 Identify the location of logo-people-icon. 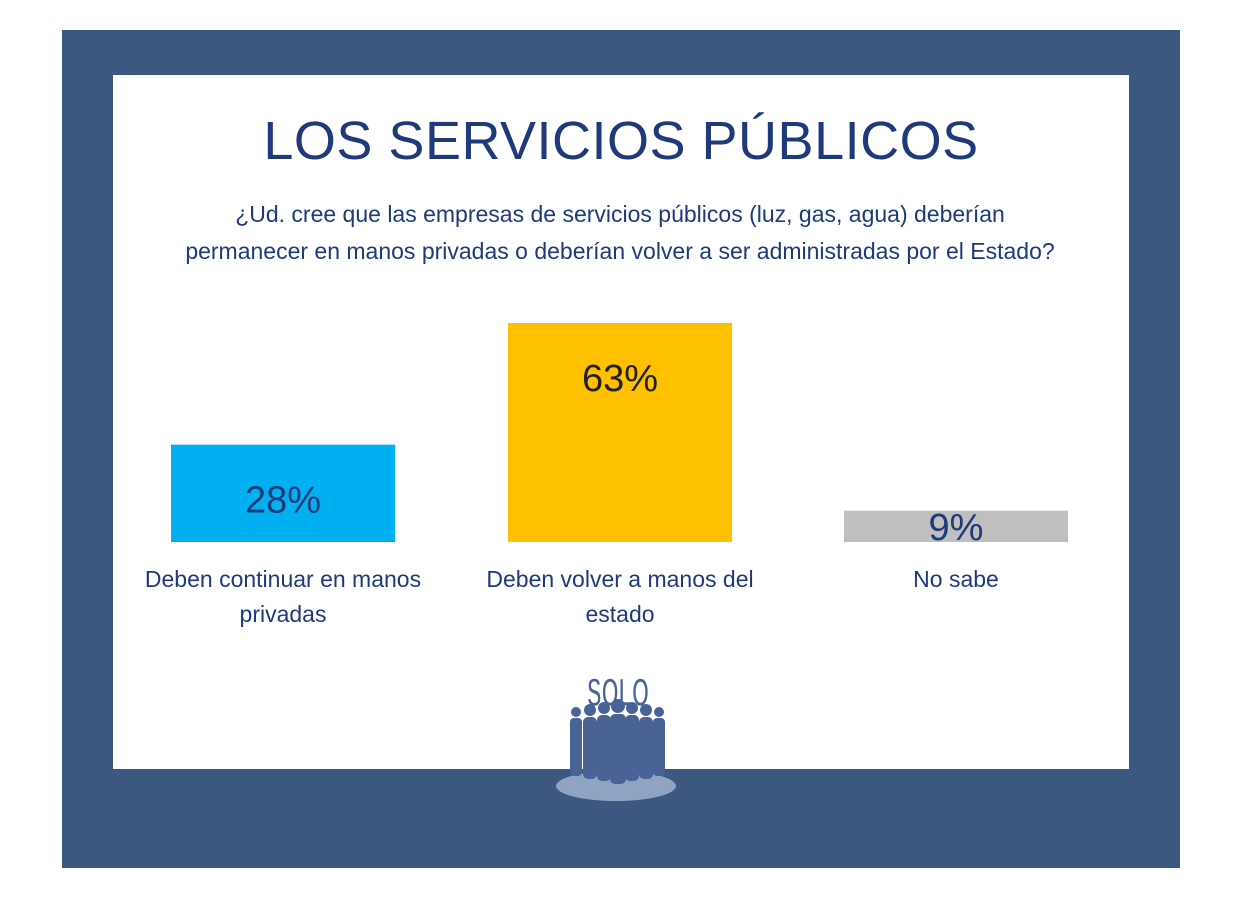
(617, 741).